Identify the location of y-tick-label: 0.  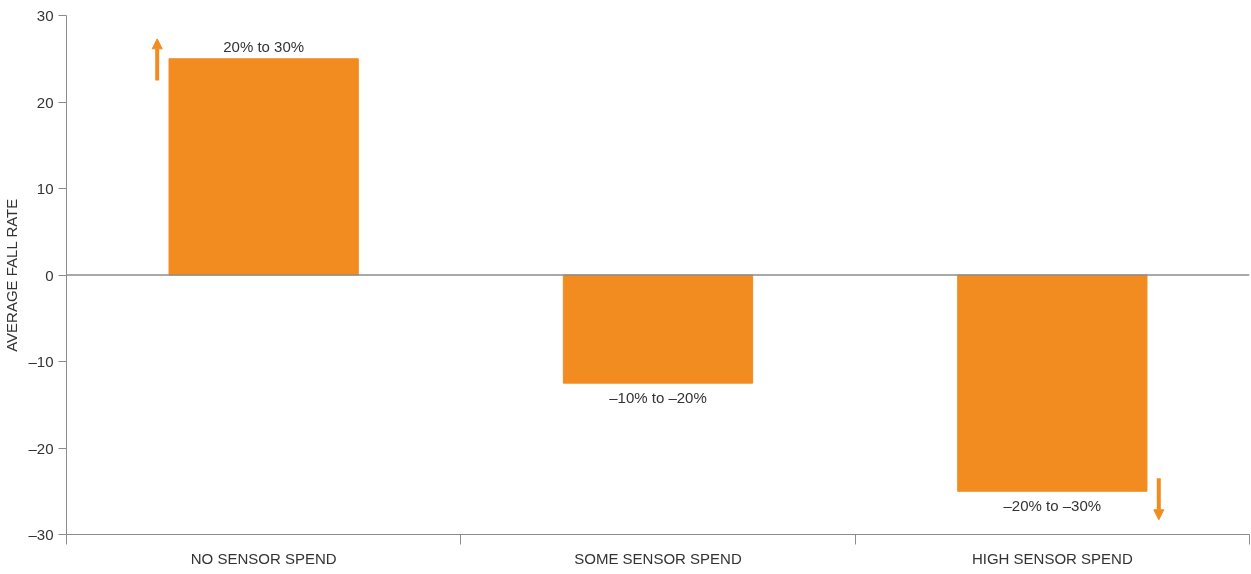
(49, 275).